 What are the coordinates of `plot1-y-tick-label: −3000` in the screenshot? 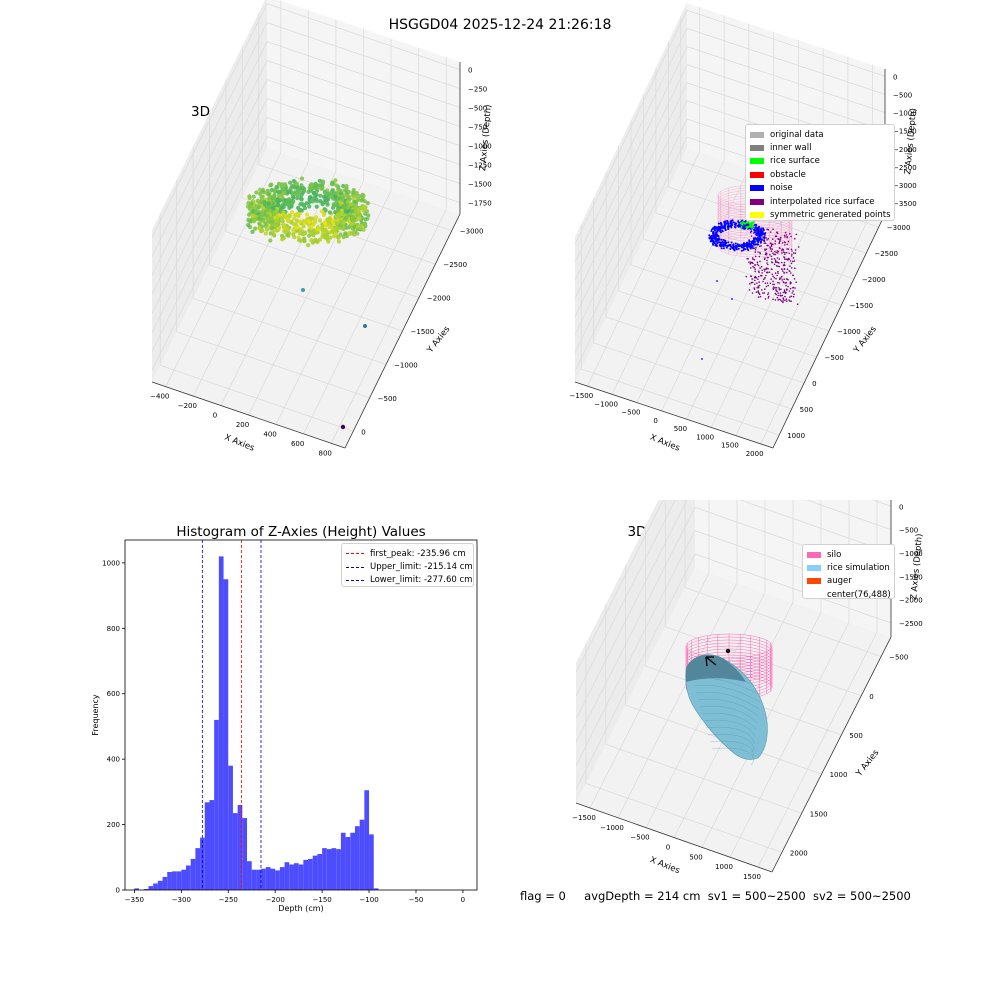 It's located at (472, 232).